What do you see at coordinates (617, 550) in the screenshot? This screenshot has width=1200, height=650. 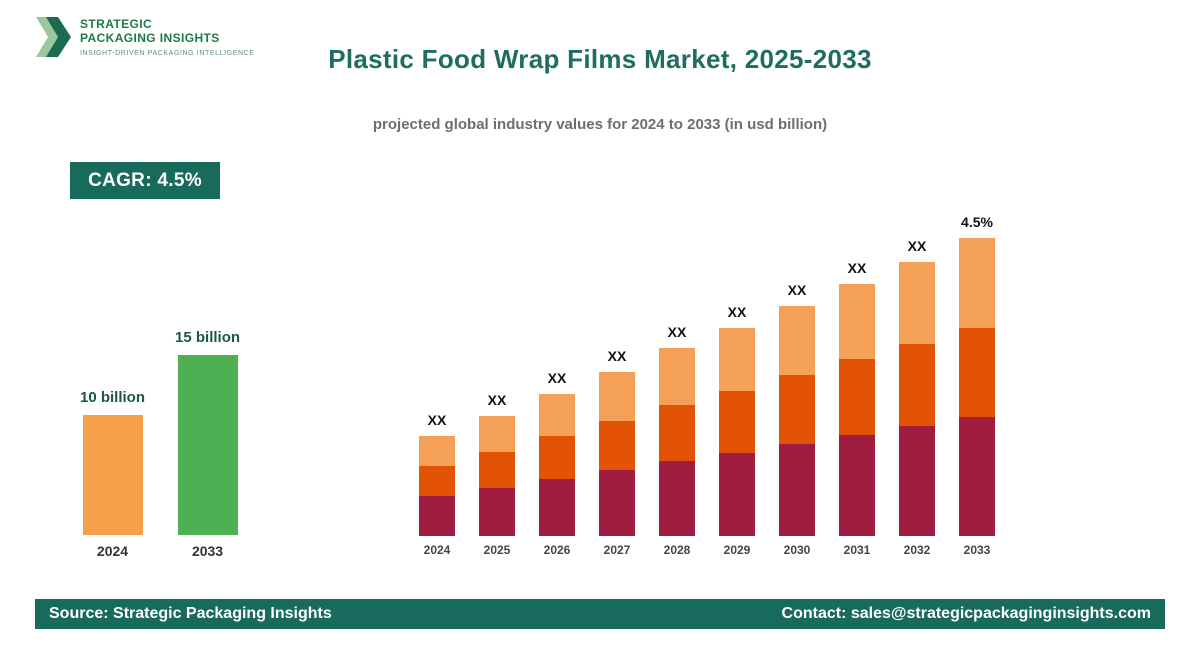 I see `x-axis-label: 2027` at bounding box center [617, 550].